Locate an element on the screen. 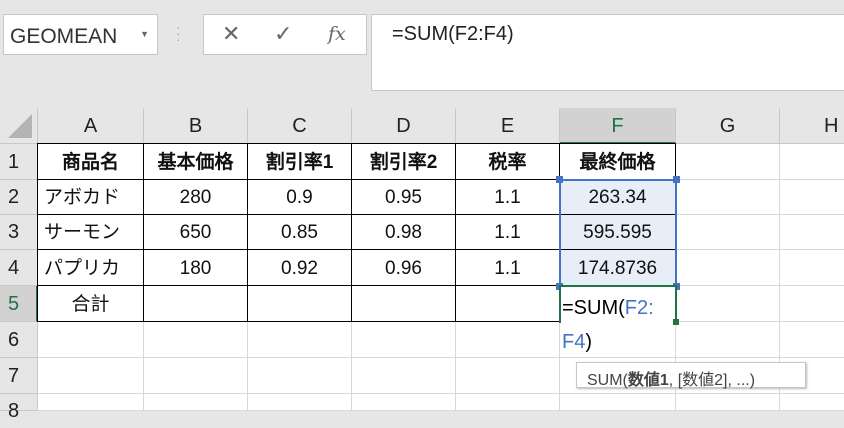 This screenshot has height=428, width=844. cell-f8 is located at coordinates (618, 402).